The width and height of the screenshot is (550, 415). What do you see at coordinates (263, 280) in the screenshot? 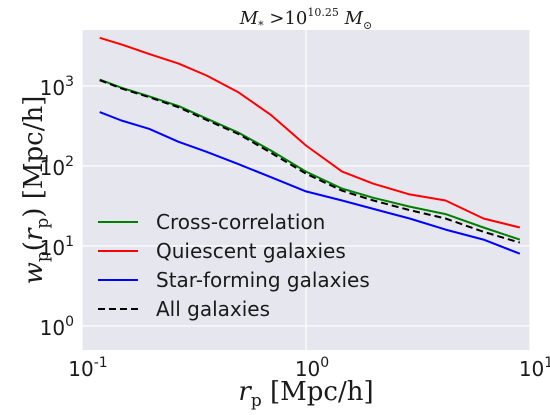
I see `legend-label-2: Star-forming galaxies` at bounding box center [263, 280].